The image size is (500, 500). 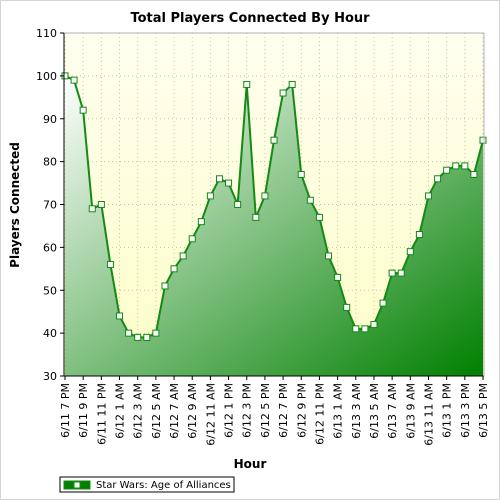 What do you see at coordinates (250, 464) in the screenshot?
I see `x-axis-title: Hour` at bounding box center [250, 464].